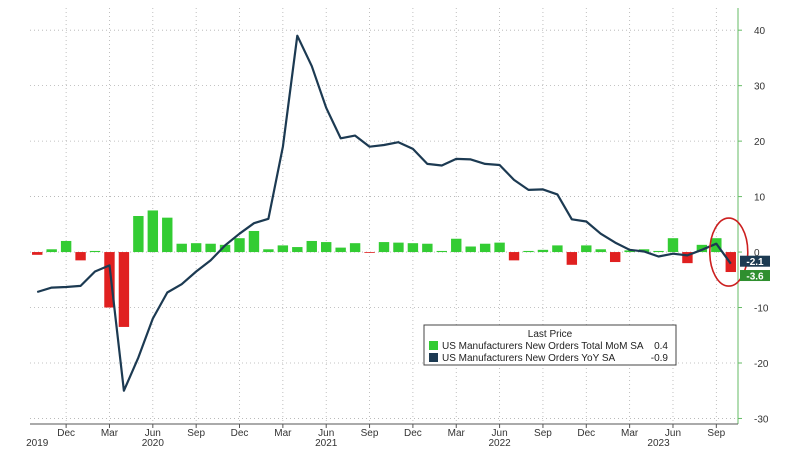 This screenshot has height=450, width=800. I want to click on legend-title: Last Price, so click(550, 334).